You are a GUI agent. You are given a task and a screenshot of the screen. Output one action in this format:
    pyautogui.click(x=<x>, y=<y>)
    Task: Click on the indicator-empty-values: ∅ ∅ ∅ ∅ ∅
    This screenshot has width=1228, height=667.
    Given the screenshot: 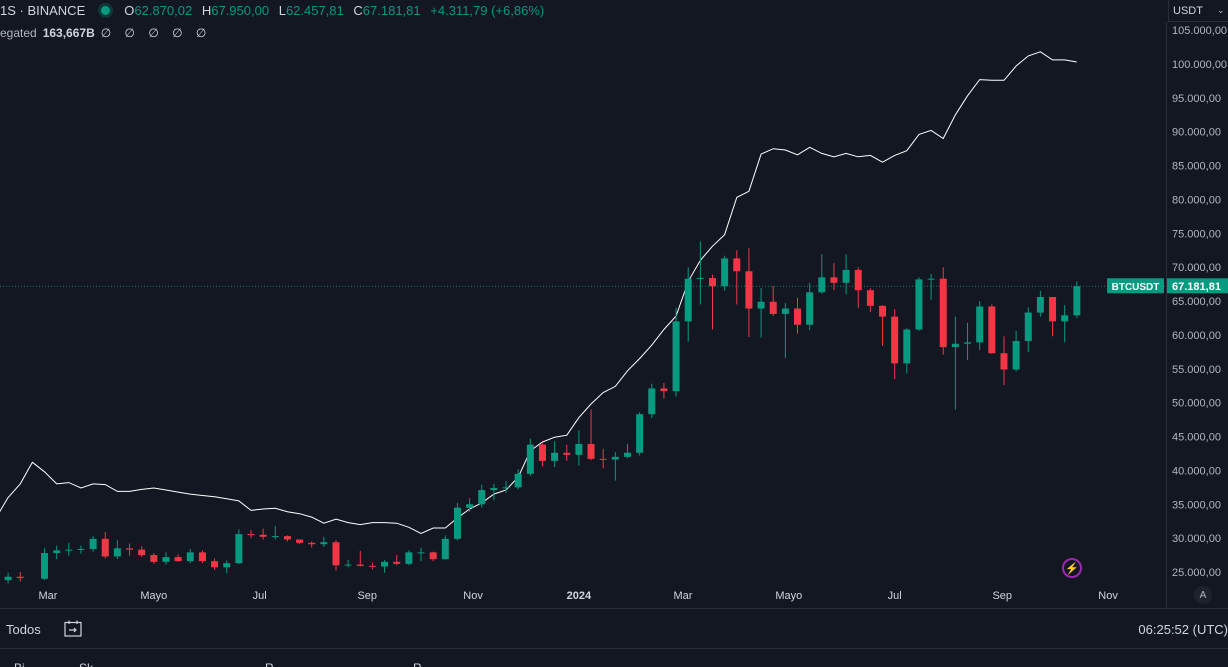 What is the action you would take?
    pyautogui.click(x=156, y=33)
    